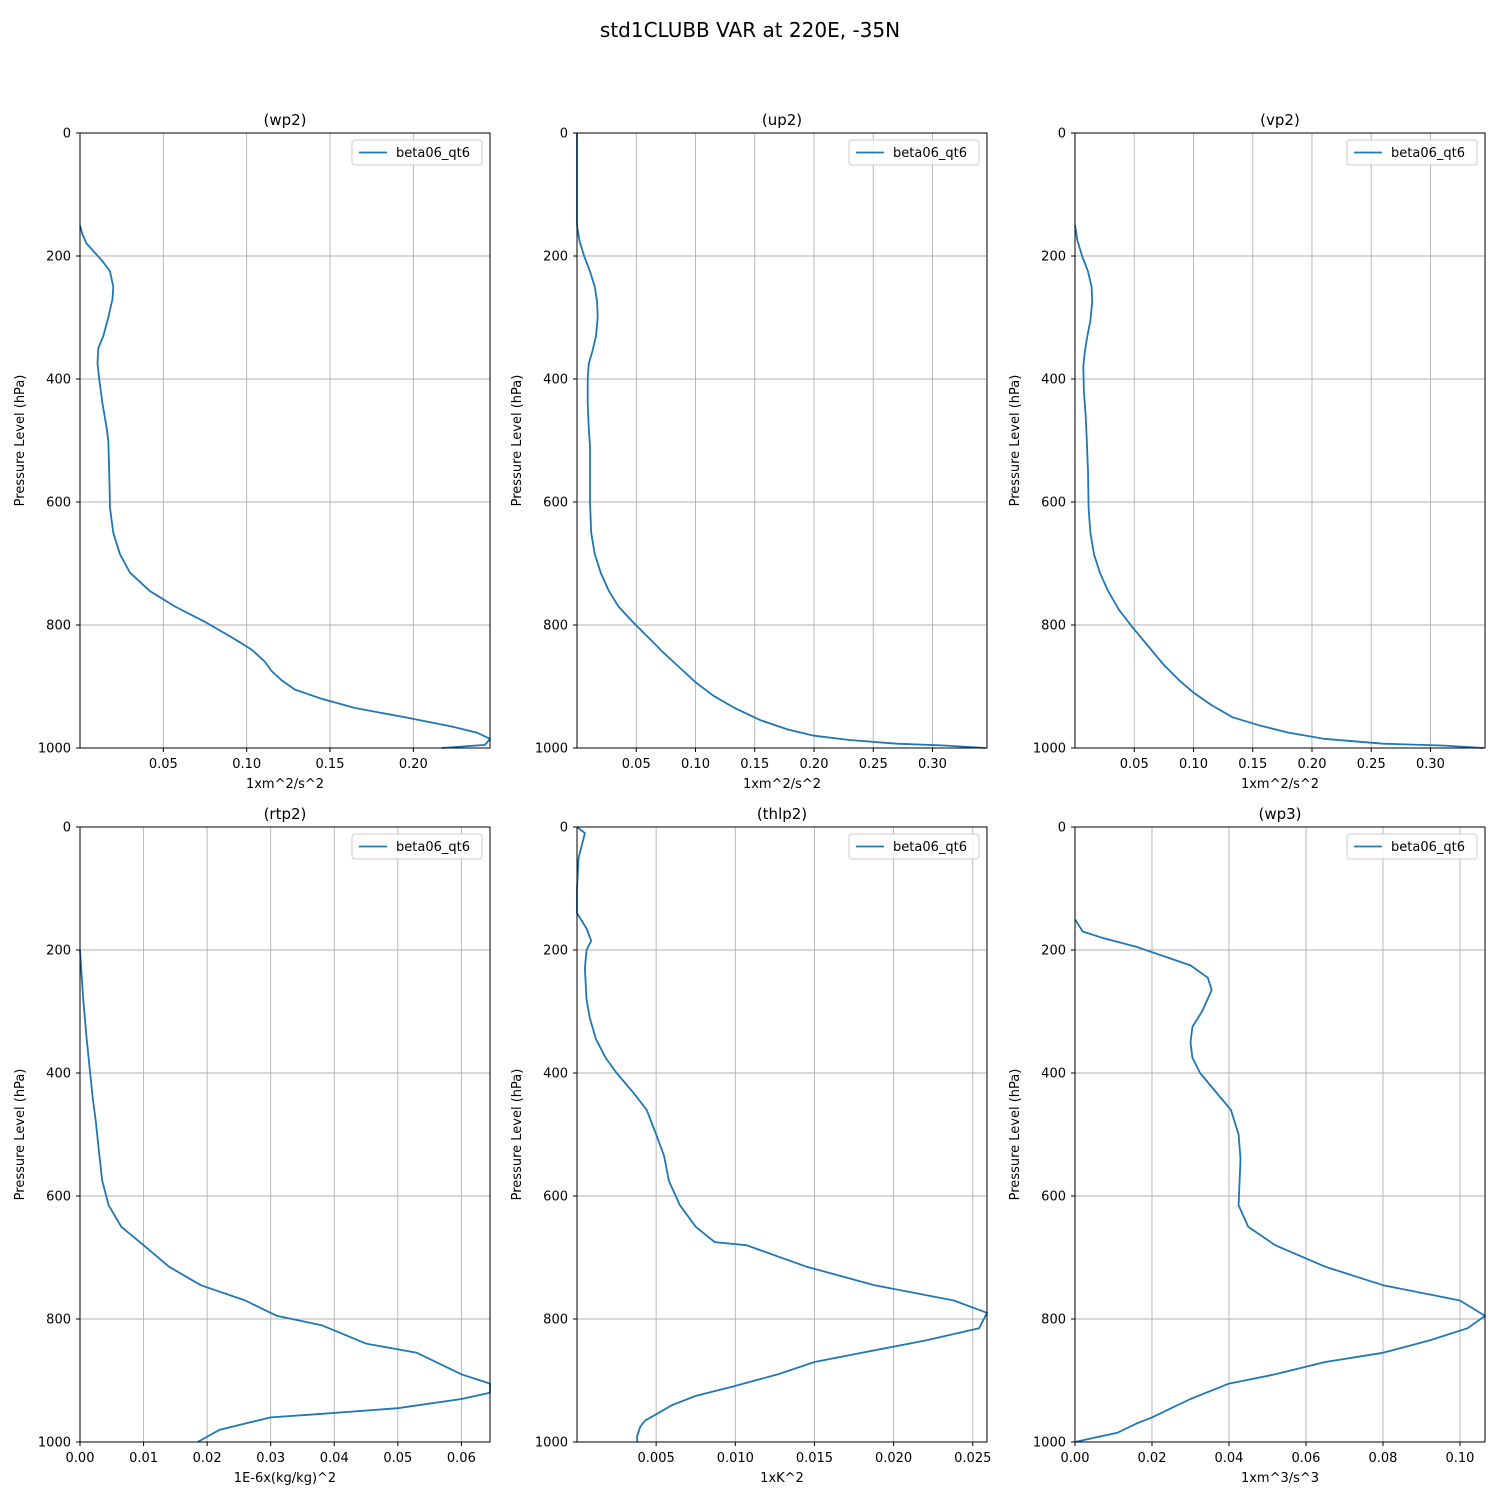 The image size is (1500, 1500). I want to click on panel-title: (up2), so click(782, 120).